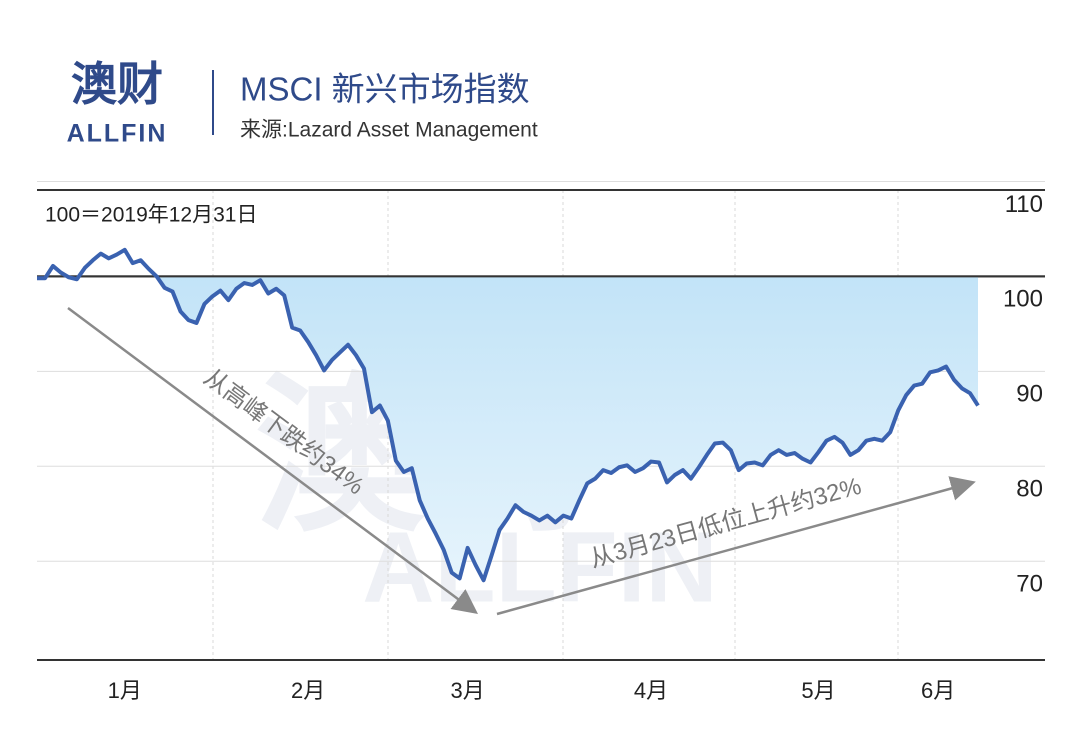 The width and height of the screenshot is (1067, 733). Describe the element at coordinates (651, 690) in the screenshot. I see `x-tick-label: 4月` at that location.